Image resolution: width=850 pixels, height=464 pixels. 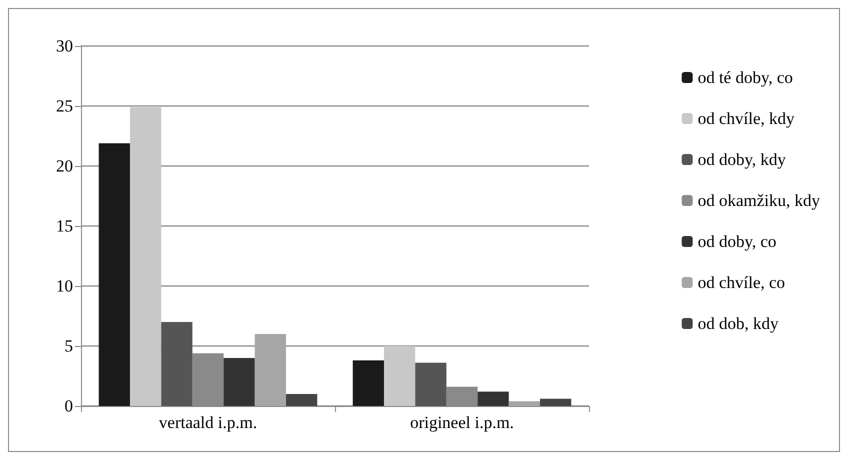 I want to click on legend-label: od doby, co, so click(x=737, y=241).